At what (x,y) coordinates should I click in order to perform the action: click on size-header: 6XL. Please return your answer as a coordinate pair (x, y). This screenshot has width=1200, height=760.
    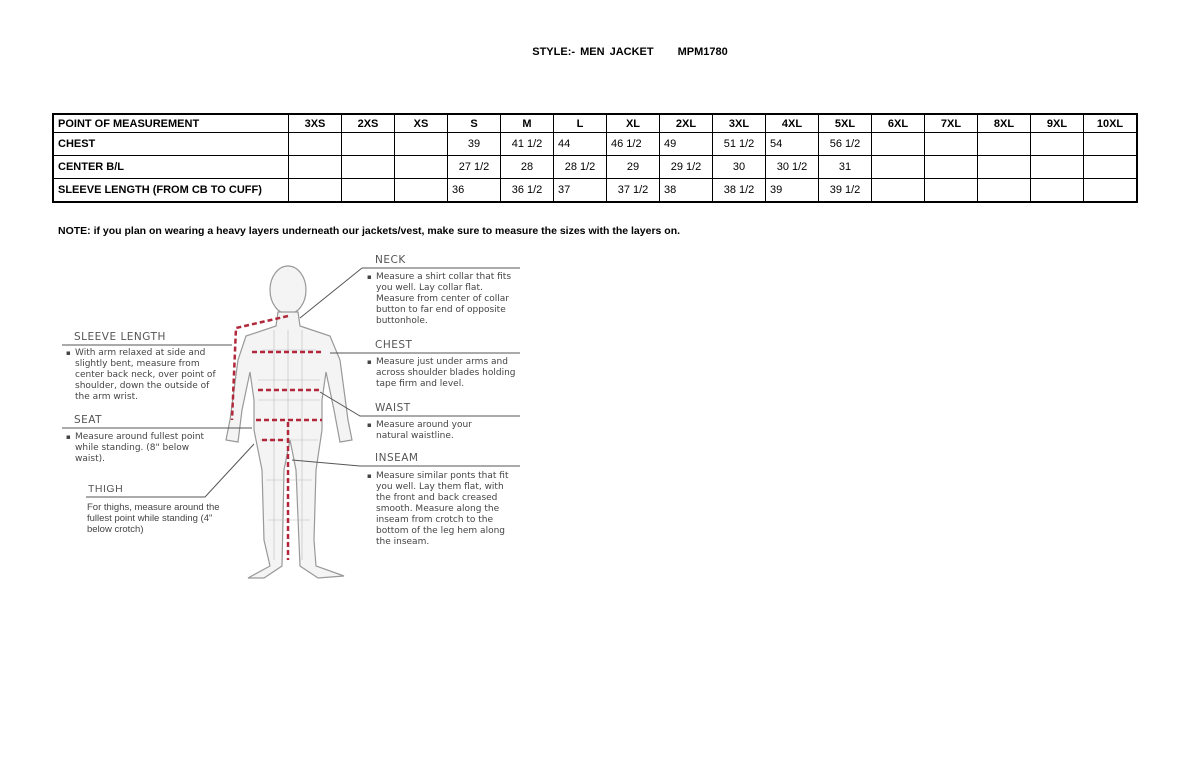
    Looking at the image, I should click on (898, 123).